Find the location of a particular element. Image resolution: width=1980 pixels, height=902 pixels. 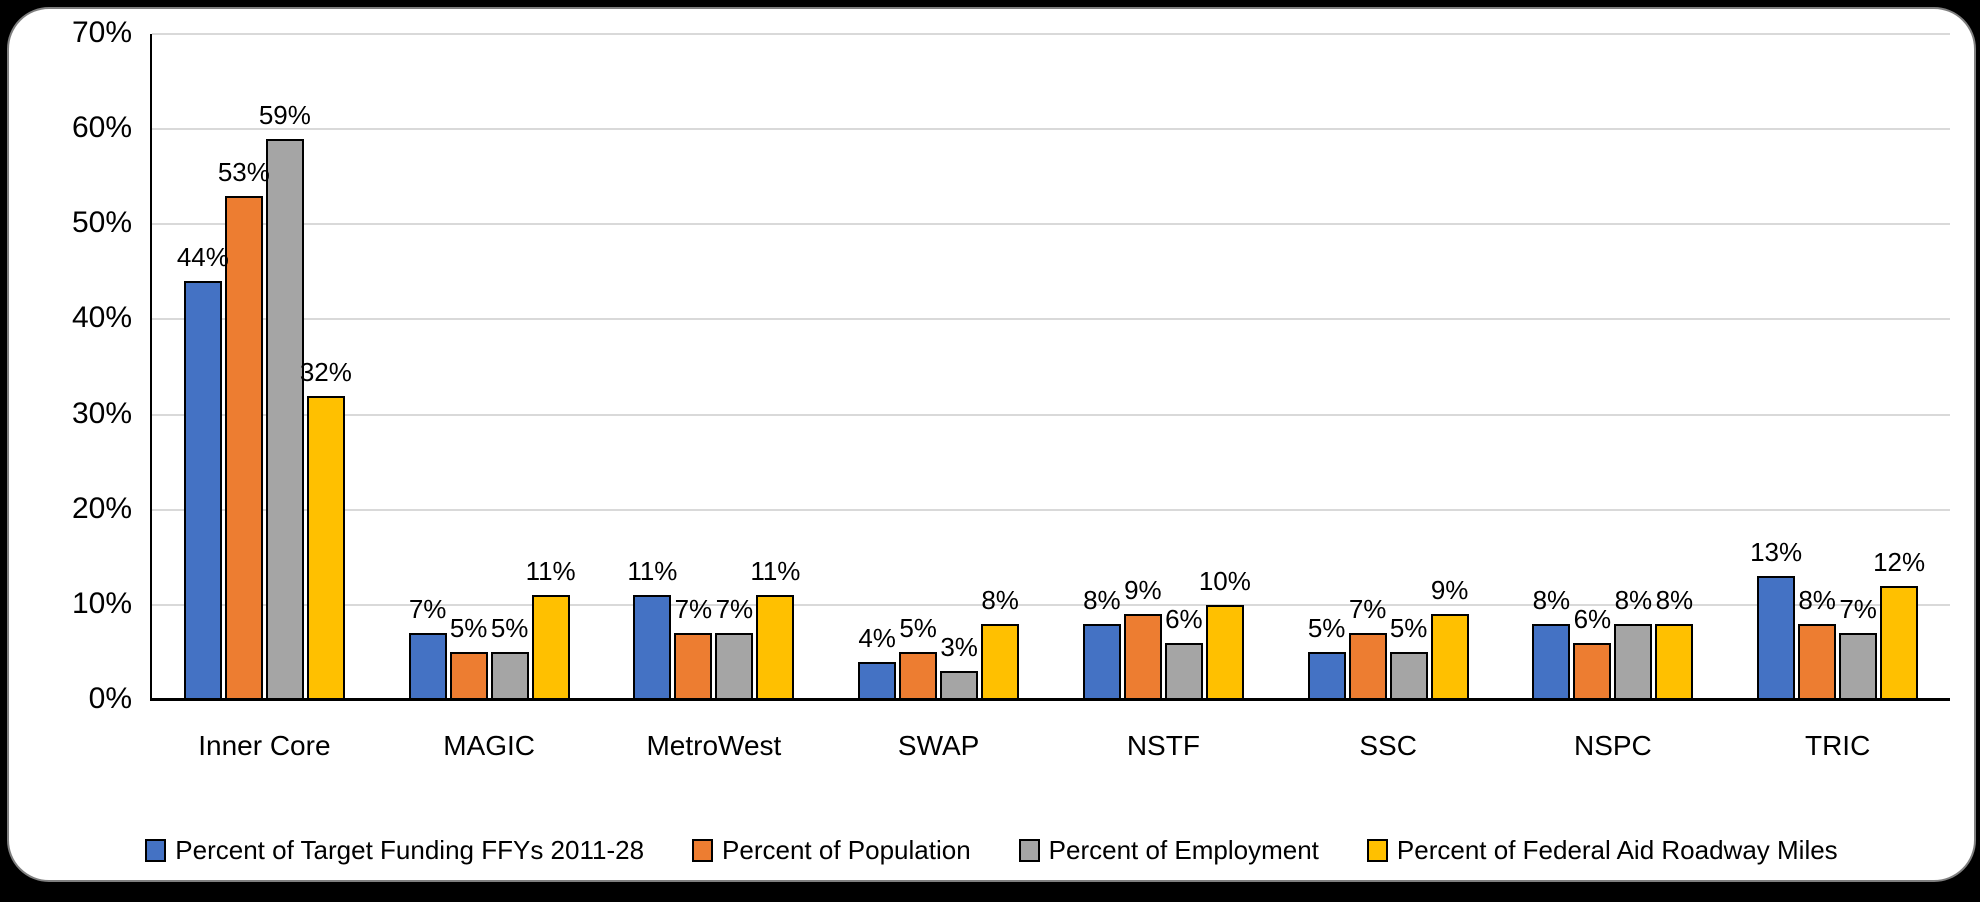

y-tick-label: 0% is located at coordinates (110, 698).